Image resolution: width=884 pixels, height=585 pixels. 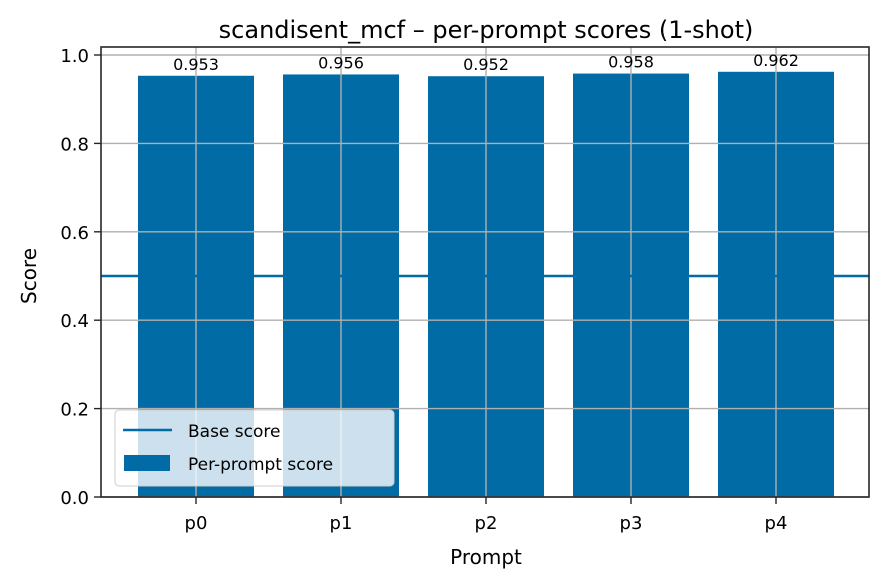 I want to click on x-axis-label: Prompt, so click(x=486, y=557).